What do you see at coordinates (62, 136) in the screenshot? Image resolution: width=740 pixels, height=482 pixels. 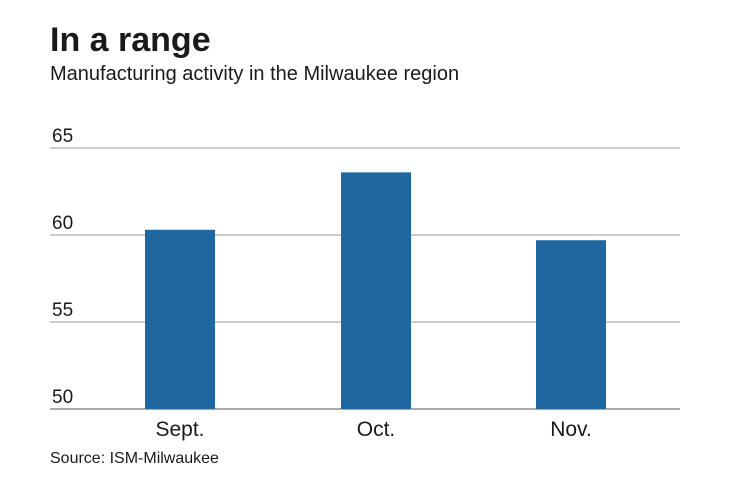 I see `y-tick-label: 65` at bounding box center [62, 136].